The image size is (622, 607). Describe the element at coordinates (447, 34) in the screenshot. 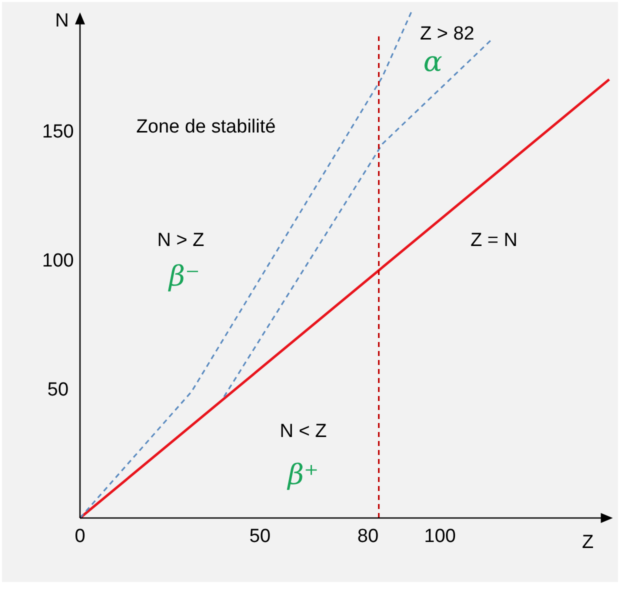

I see `annotation: Z > 82` at that location.